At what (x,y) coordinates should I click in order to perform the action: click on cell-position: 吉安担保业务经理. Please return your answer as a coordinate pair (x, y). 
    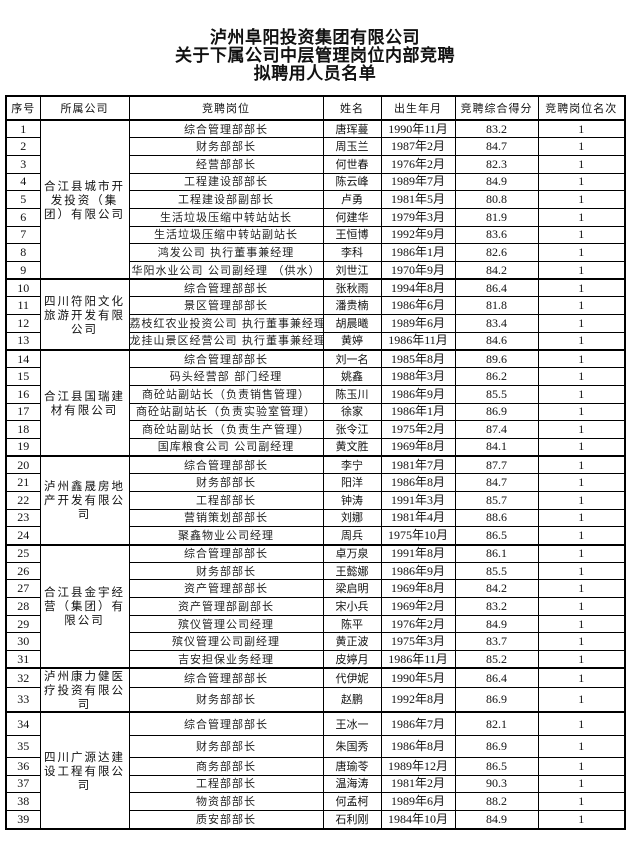
    Looking at the image, I should click on (226, 659).